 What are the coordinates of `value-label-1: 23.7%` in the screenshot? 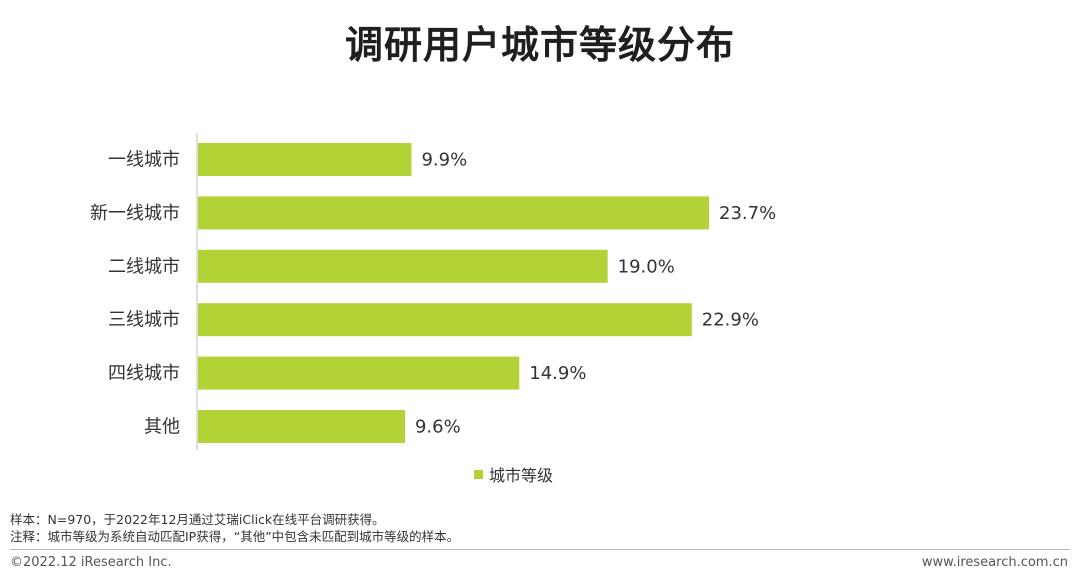 It's located at (747, 213).